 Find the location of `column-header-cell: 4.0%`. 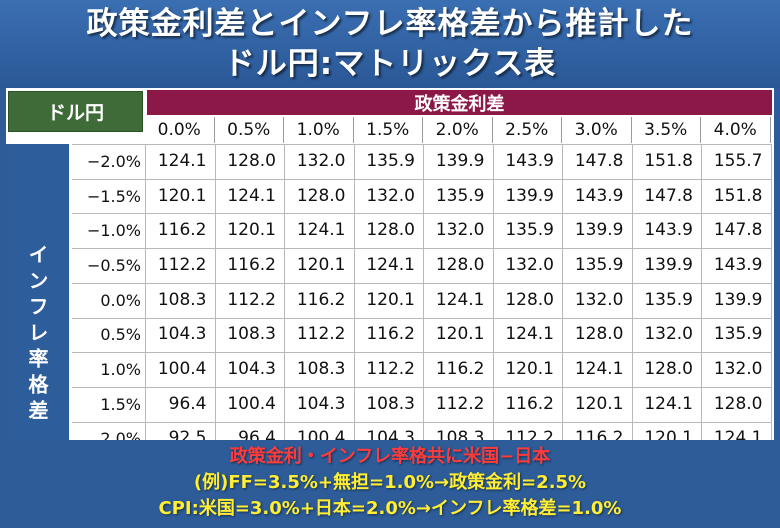

column-header-cell: 4.0% is located at coordinates (736, 130).